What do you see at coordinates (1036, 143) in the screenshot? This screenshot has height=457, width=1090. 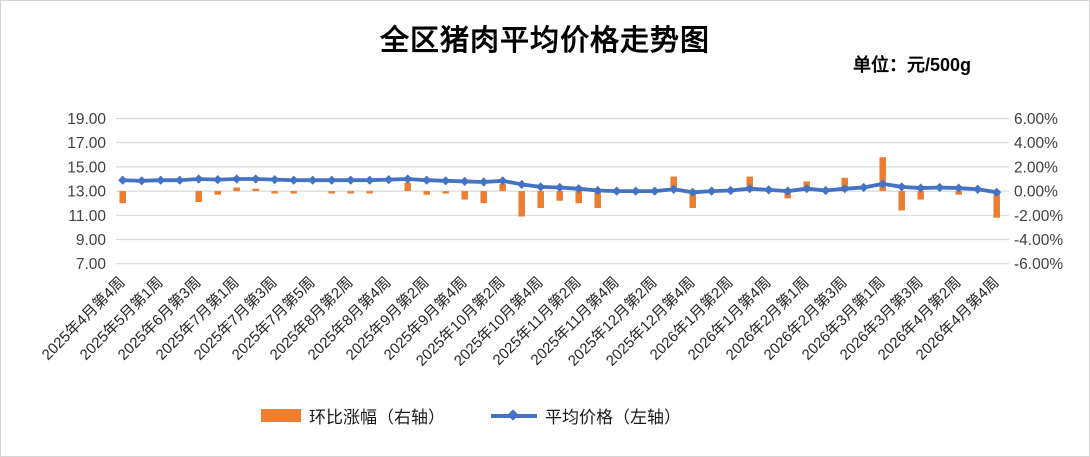 I see `right-axis-tick-label: 4.00%` at bounding box center [1036, 143].